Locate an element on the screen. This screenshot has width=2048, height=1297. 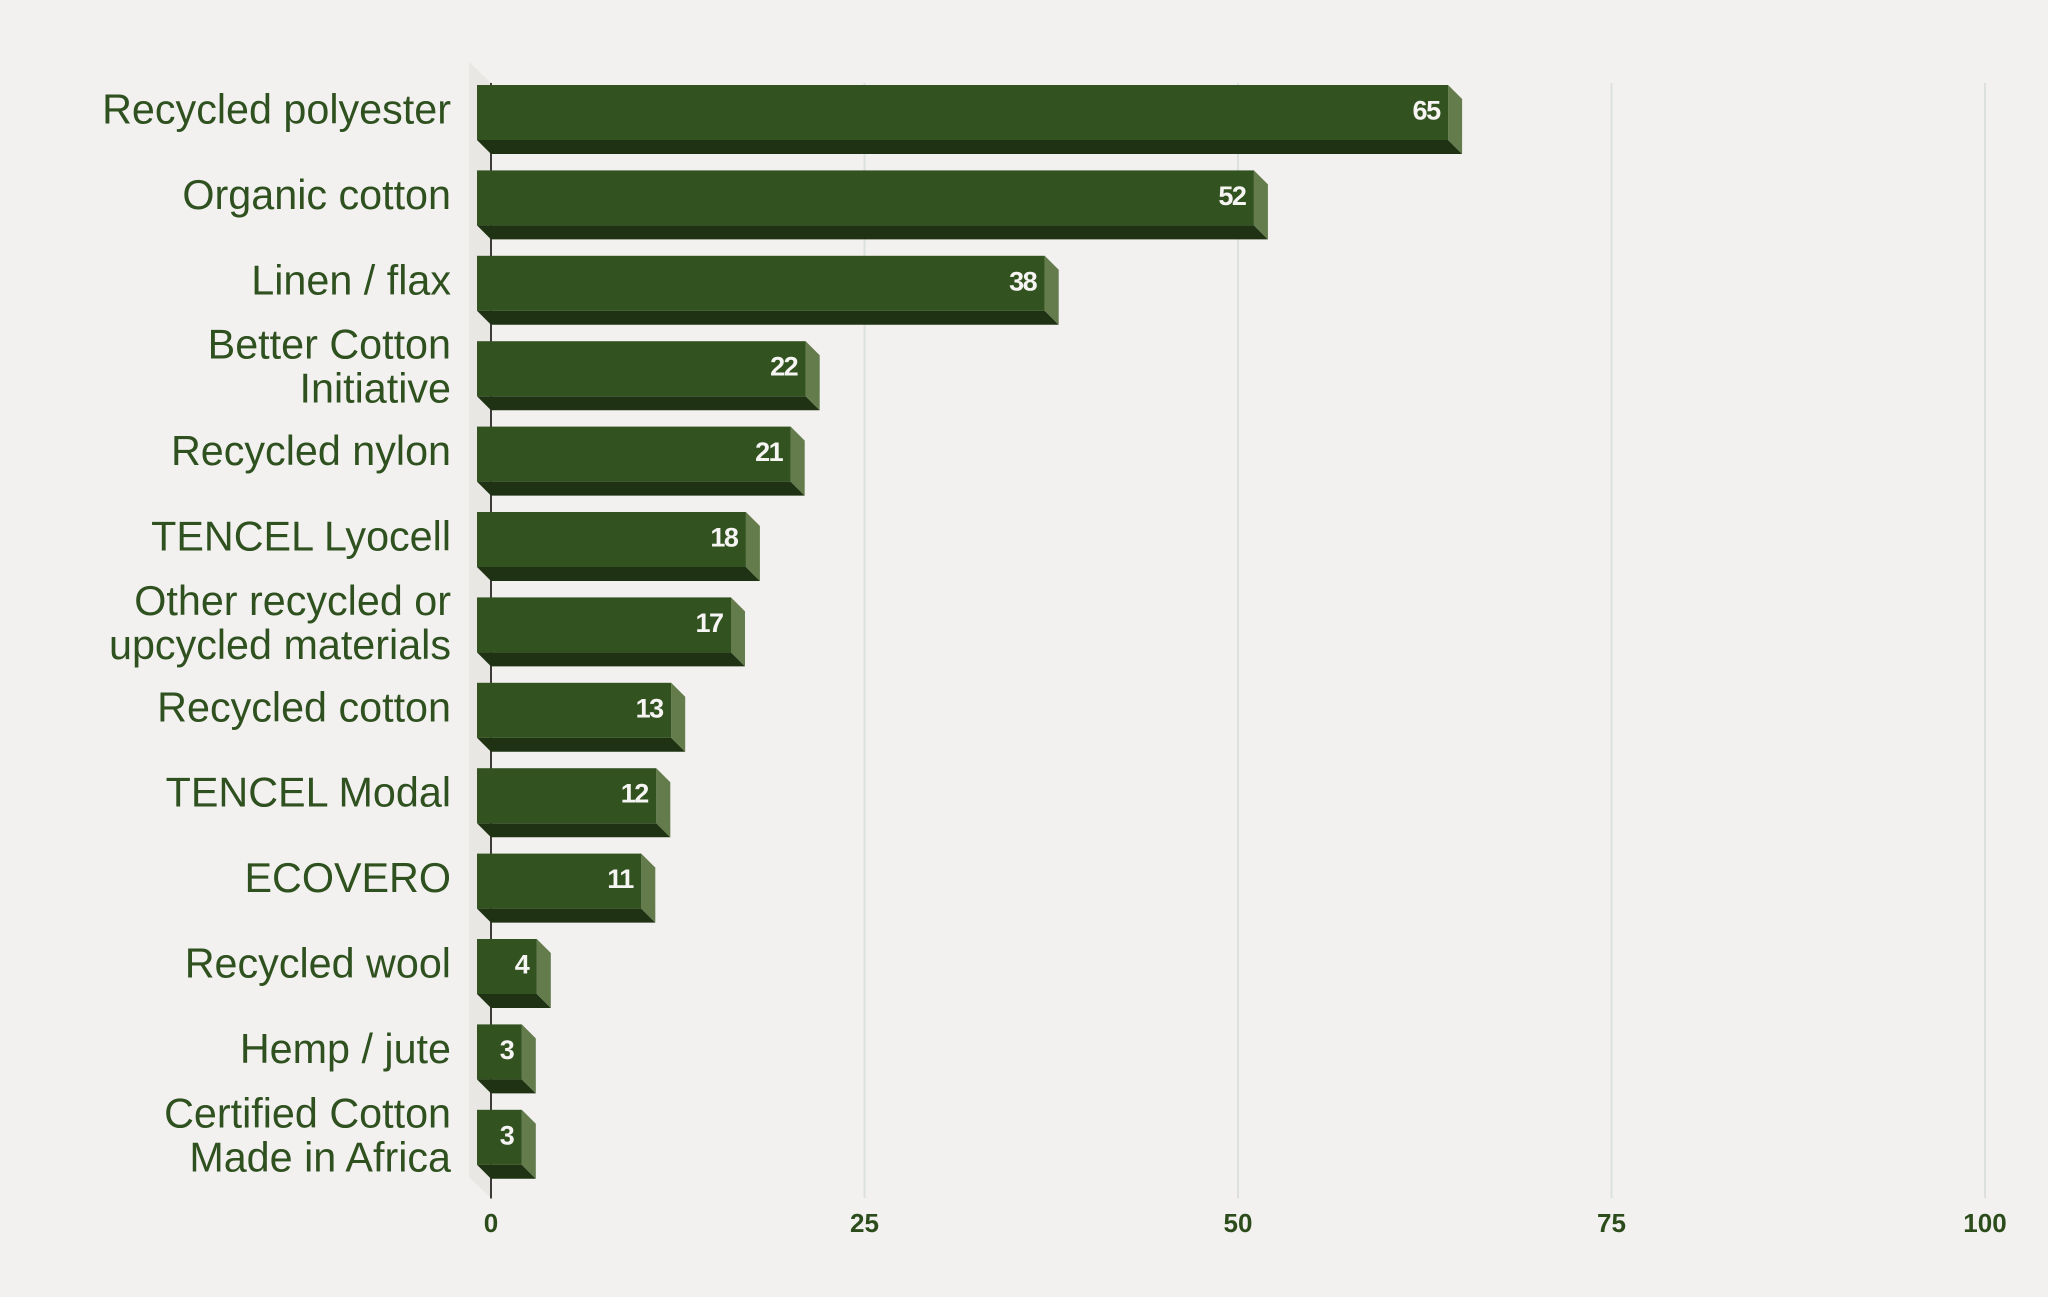
svg-text: 75 is located at coordinates (1611, 1223).